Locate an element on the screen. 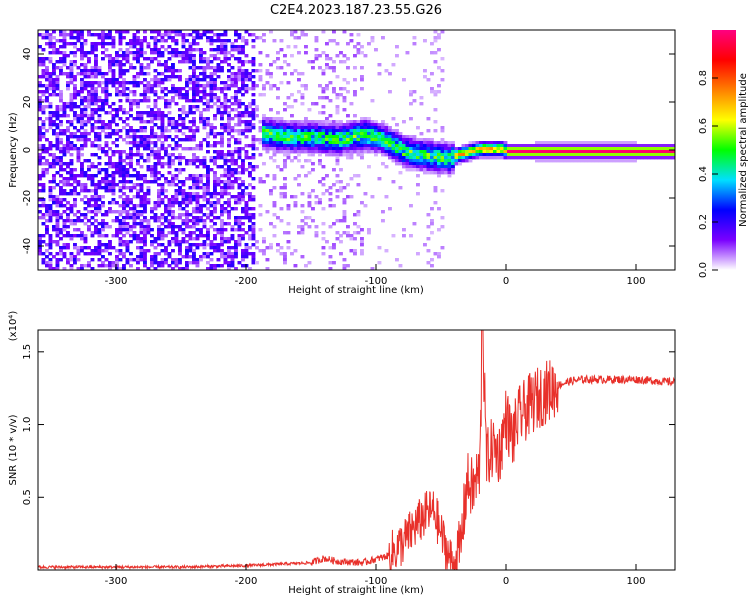 The height and width of the screenshot is (600, 750). colorbar-gradient is located at coordinates (724, 150).